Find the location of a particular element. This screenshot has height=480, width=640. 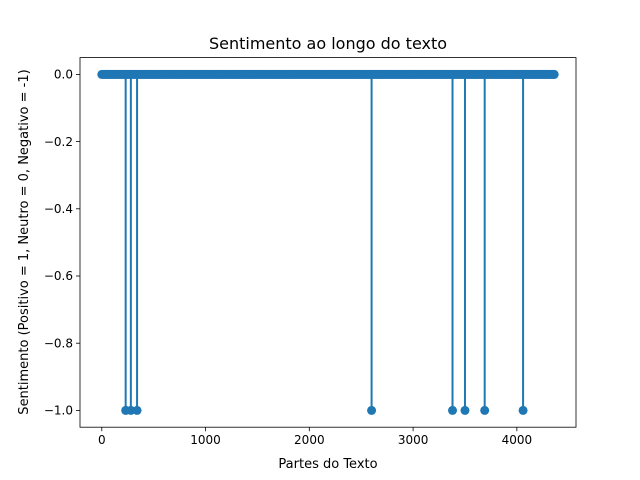

y-tick-label: −1.0 is located at coordinates (58, 411).